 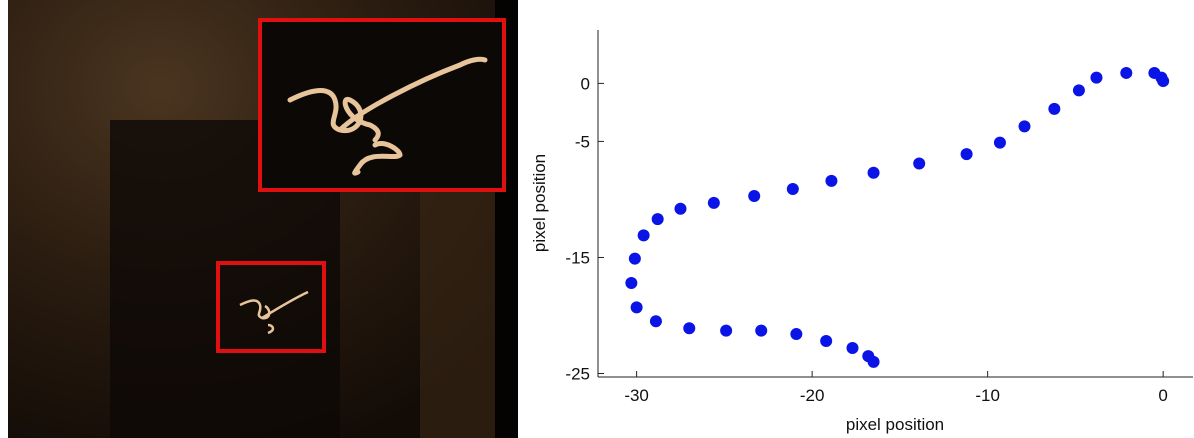 What do you see at coordinates (895, 424) in the screenshot?
I see `x-axis-label: pixel position` at bounding box center [895, 424].